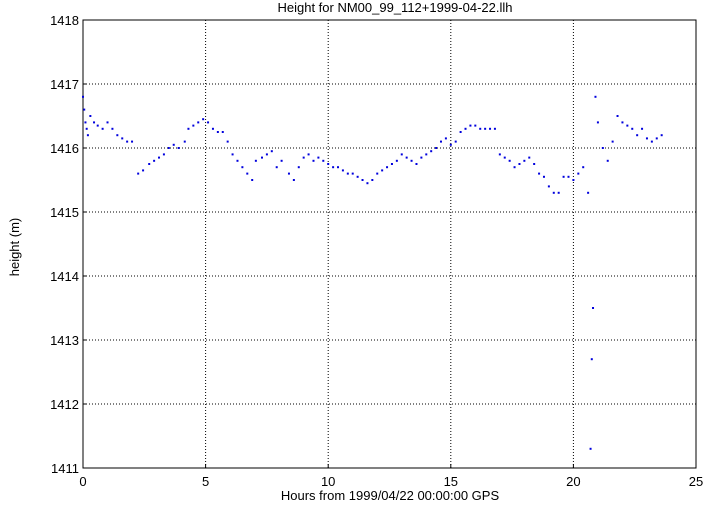 The image size is (721, 505). Describe the element at coordinates (64, 212) in the screenshot. I see `y-tick-label: 1415` at that location.